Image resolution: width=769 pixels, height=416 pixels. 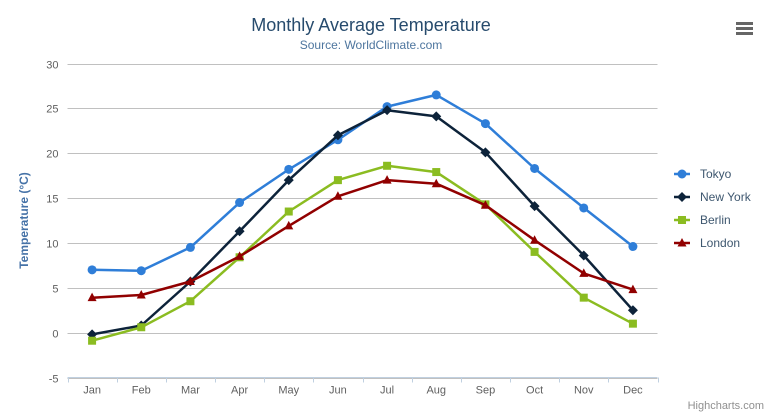 I want to click on circle-legend-marker-icon, so click(x=682, y=173).